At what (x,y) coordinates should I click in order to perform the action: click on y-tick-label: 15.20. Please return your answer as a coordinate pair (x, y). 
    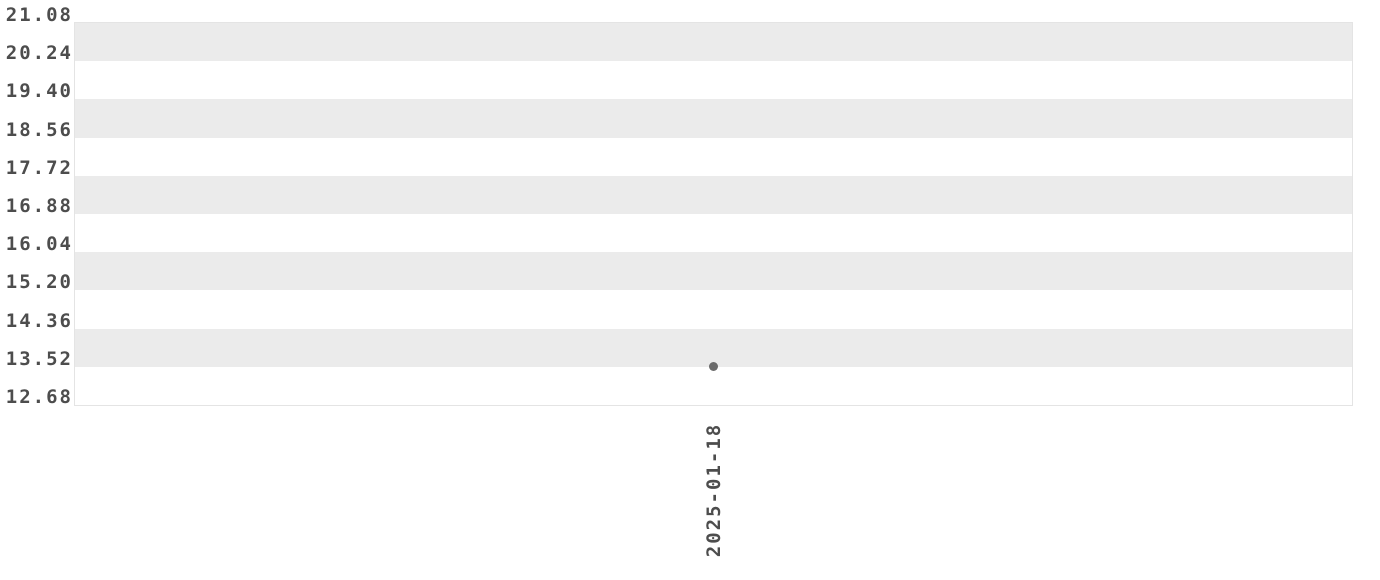
    Looking at the image, I should click on (39, 282).